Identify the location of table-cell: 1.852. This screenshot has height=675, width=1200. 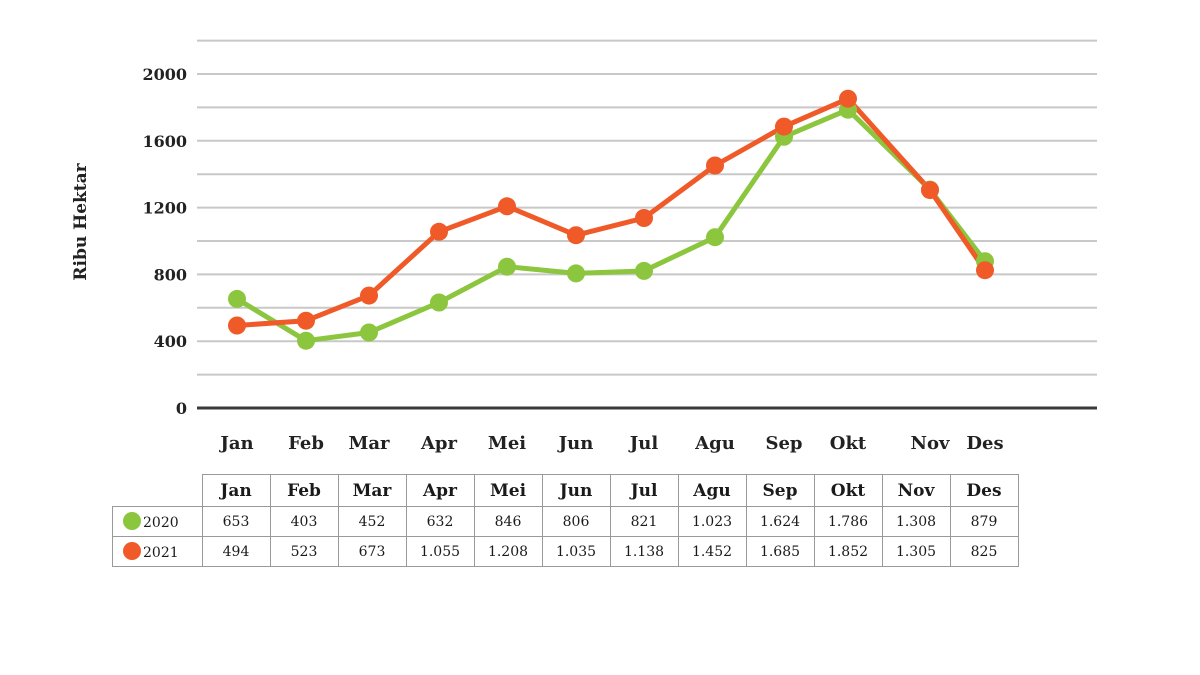
(848, 551).